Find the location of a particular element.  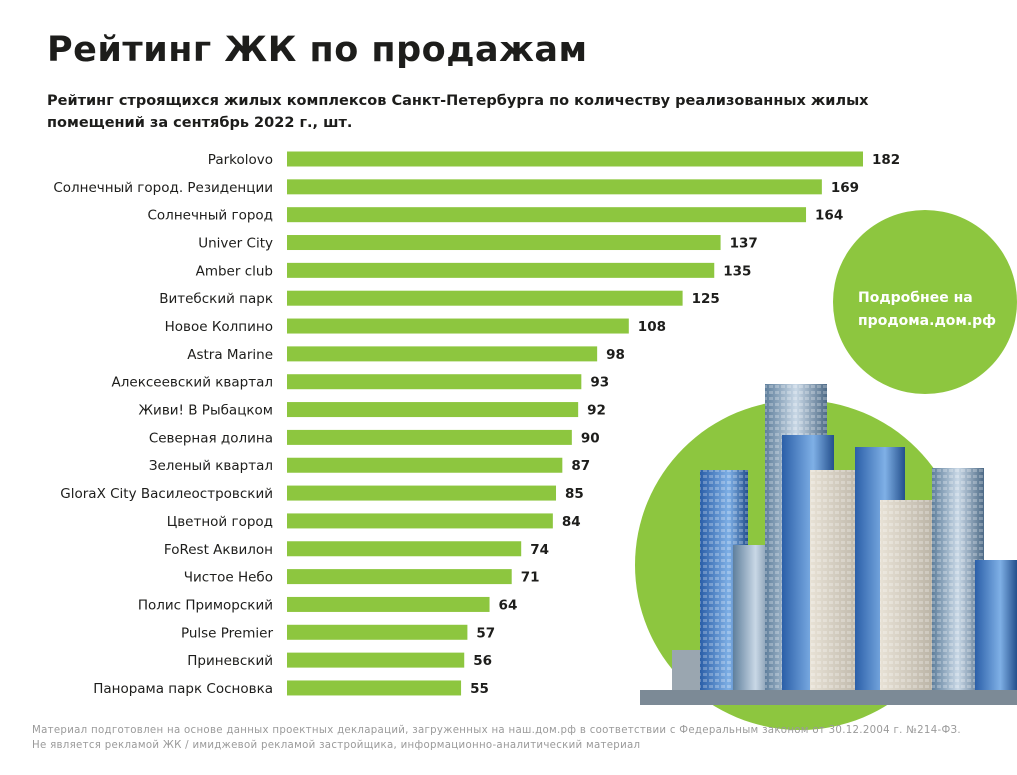

value-label: 169 is located at coordinates (845, 188).